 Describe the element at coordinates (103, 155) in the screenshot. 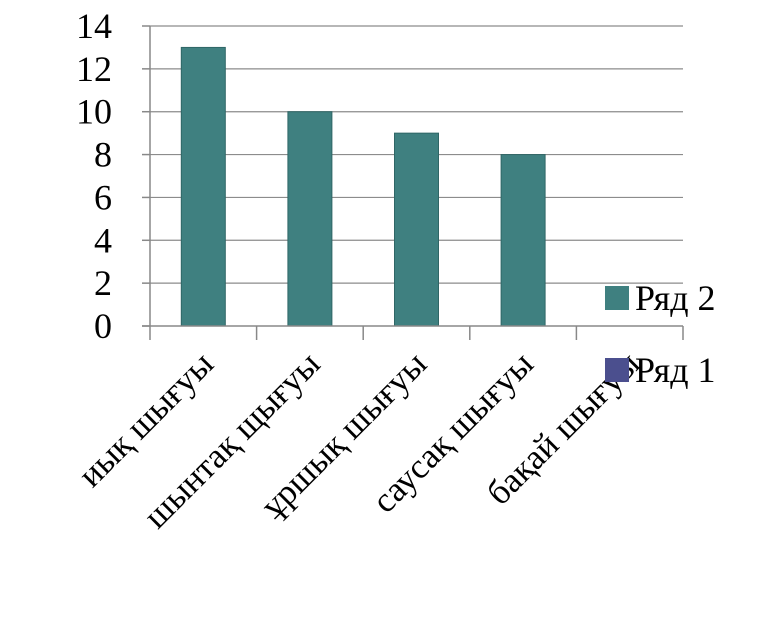

I see `y-tick-label: 8` at that location.